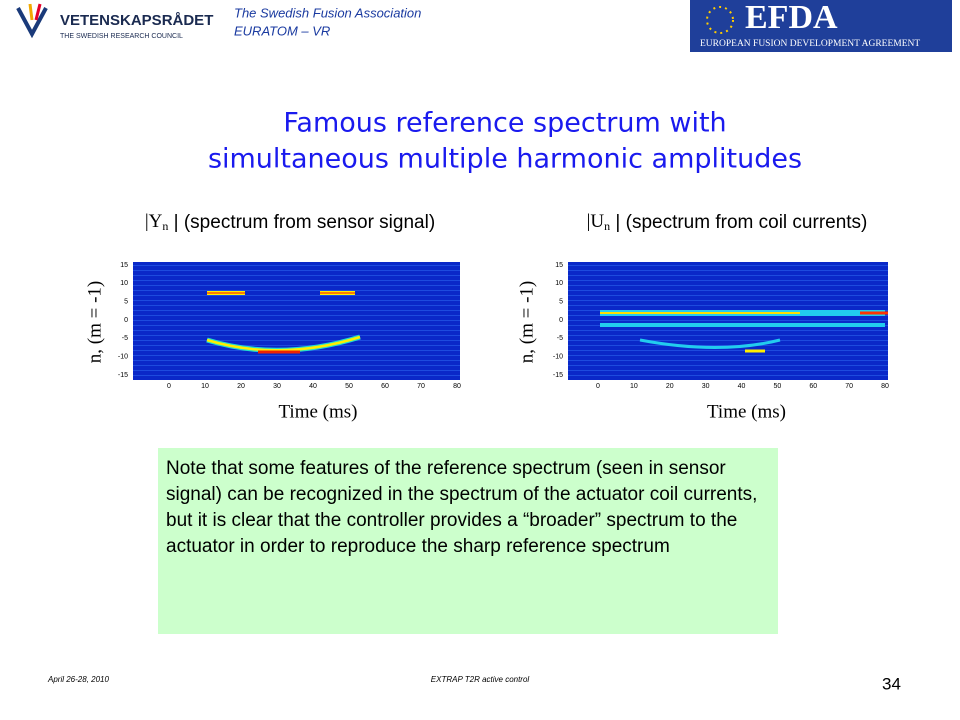 Image resolution: width=960 pixels, height=720 pixels. I want to click on panel-caption: |Yn | (spectrum from sensor signal), so click(290, 222).